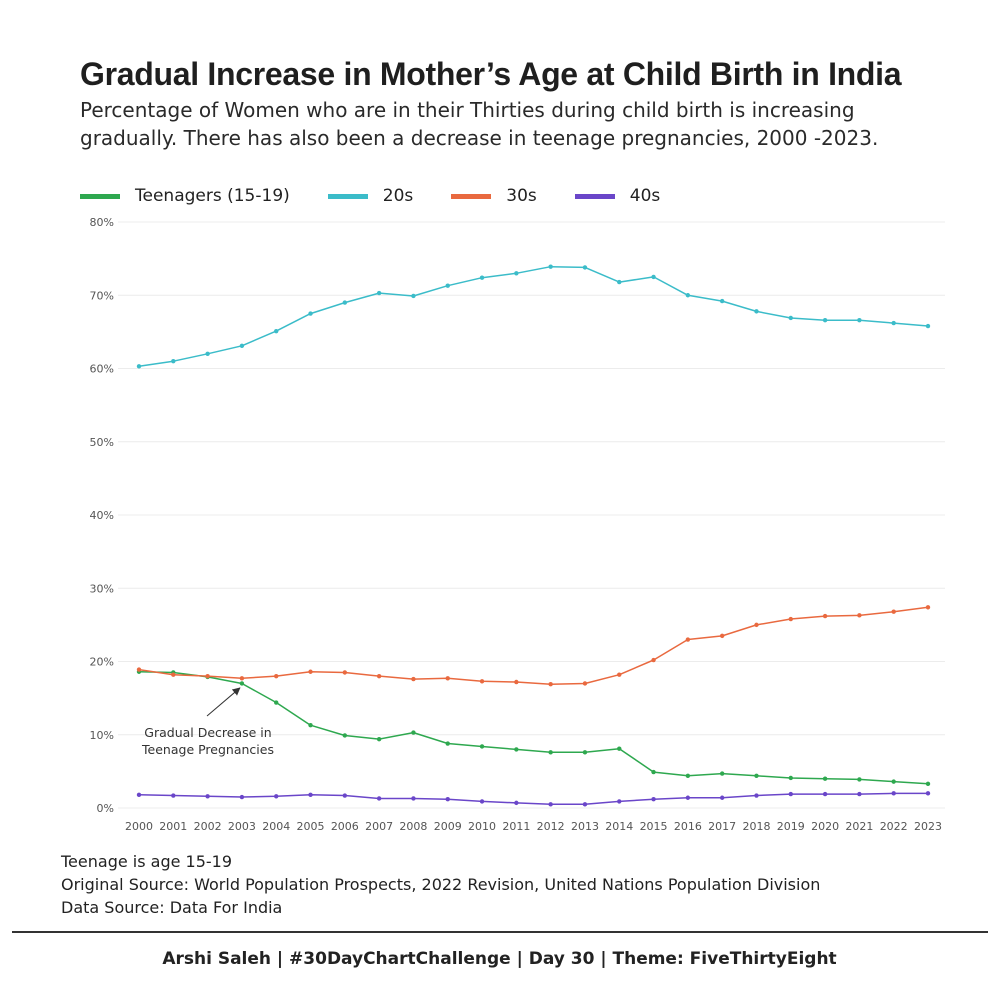 The height and width of the screenshot is (999, 999). Describe the element at coordinates (398, 196) in the screenshot. I see `legend-label-20s: 20s` at that location.